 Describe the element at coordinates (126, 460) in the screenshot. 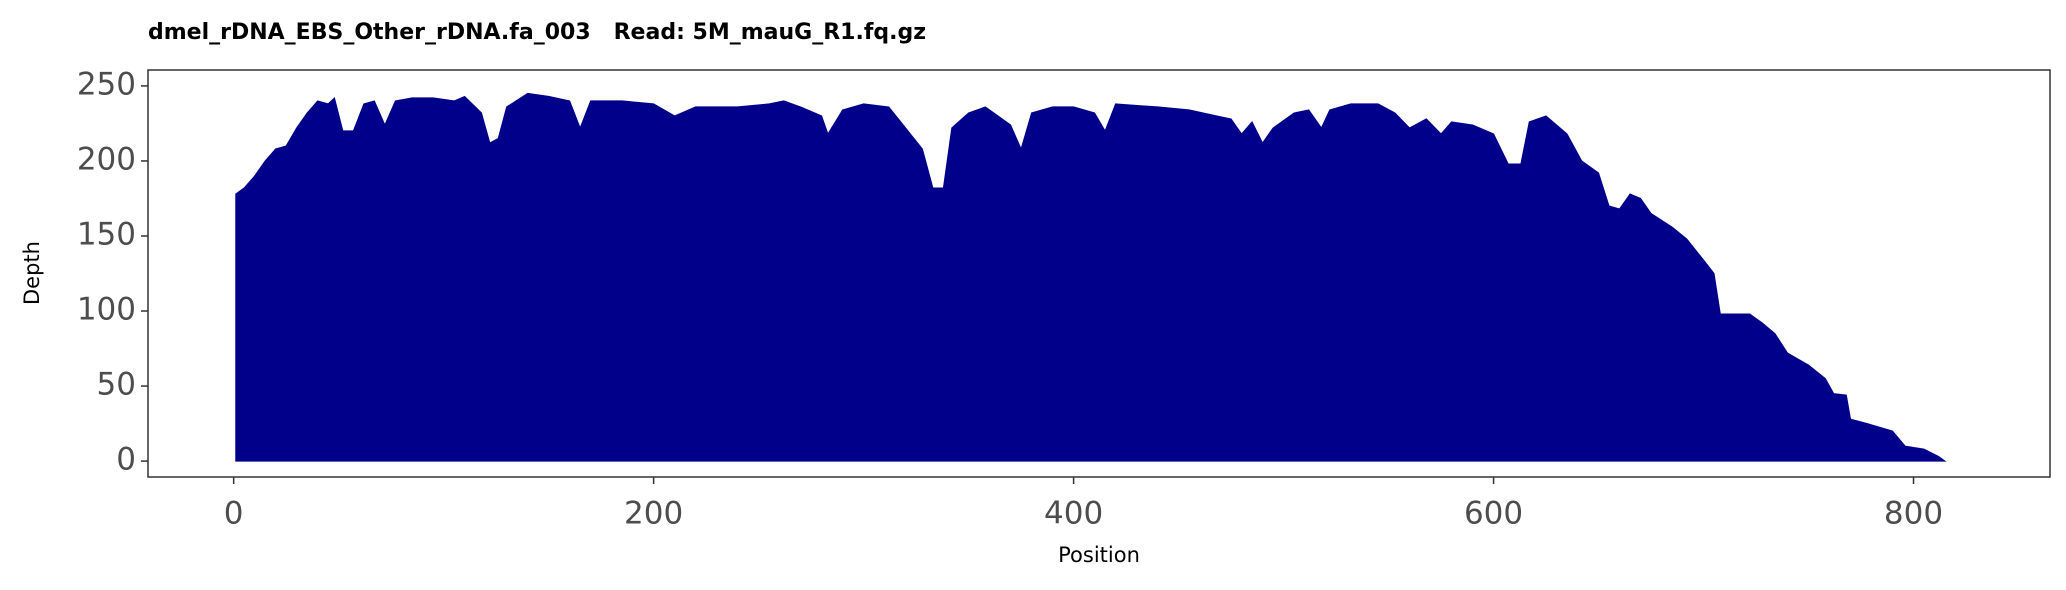

I see `y-tick-label: 0` at that location.